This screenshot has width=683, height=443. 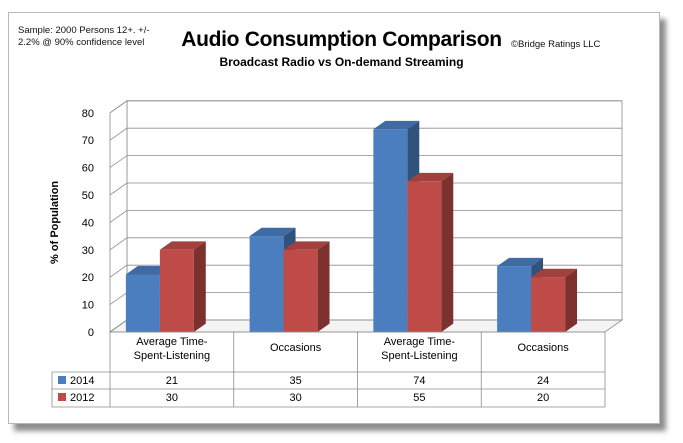 I want to click on data-table-value: 55, so click(x=419, y=398).